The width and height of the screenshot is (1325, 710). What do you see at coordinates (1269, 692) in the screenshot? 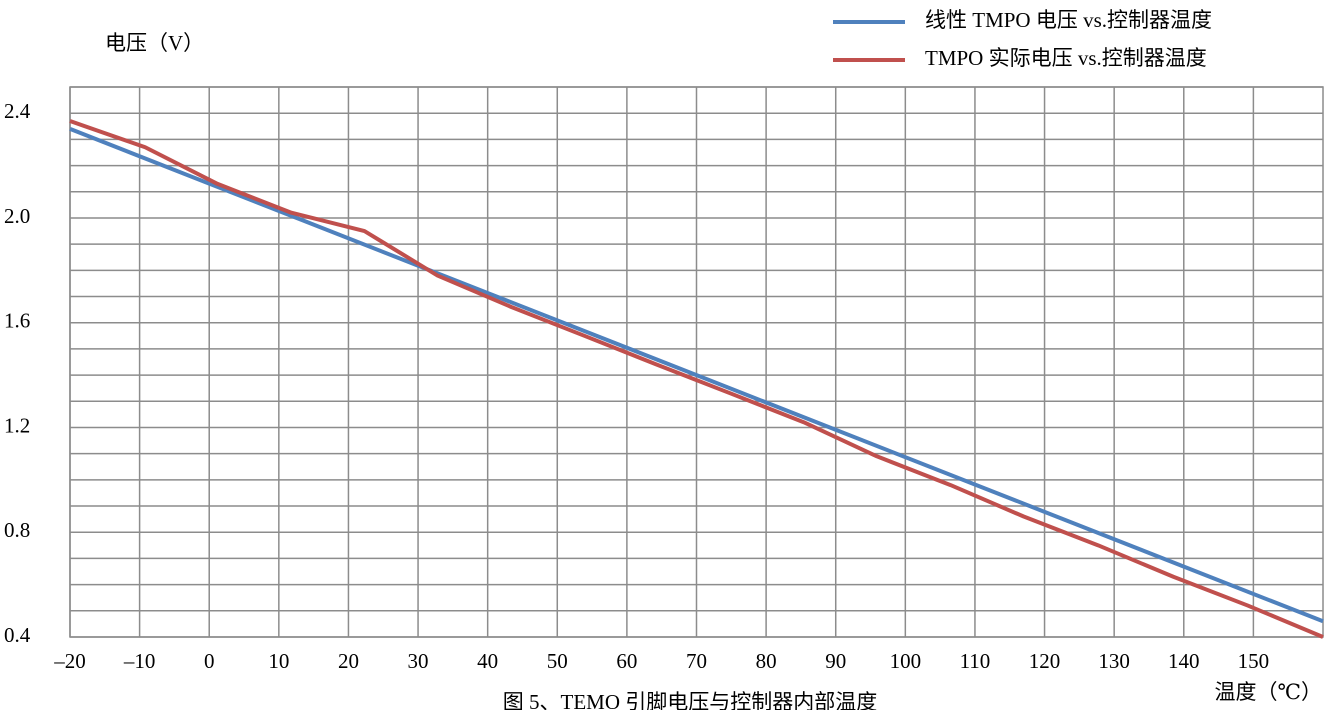
I see `x-axis-label: 温度（℃）` at bounding box center [1269, 692].